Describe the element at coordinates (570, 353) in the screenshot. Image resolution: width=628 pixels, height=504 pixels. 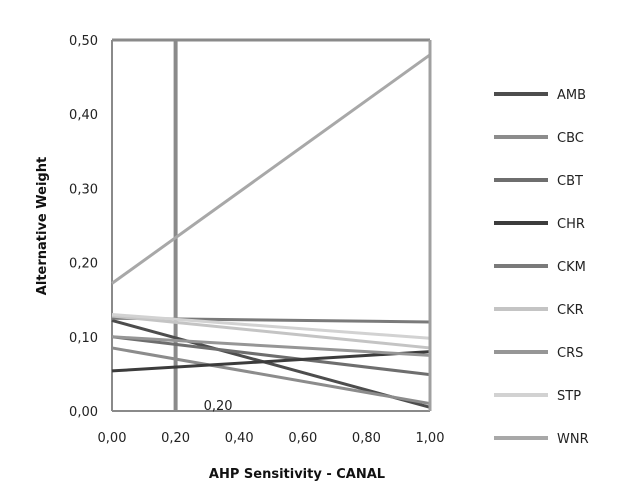
I see `legend-label-crs: CRS` at that location.